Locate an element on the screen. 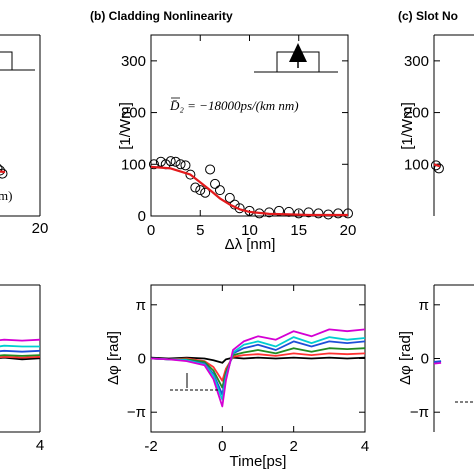 Image resolution: width=474 pixels, height=474 pixels. panel-c-bottom: π 0 −π Δφ [rad] is located at coordinates (435, 358).